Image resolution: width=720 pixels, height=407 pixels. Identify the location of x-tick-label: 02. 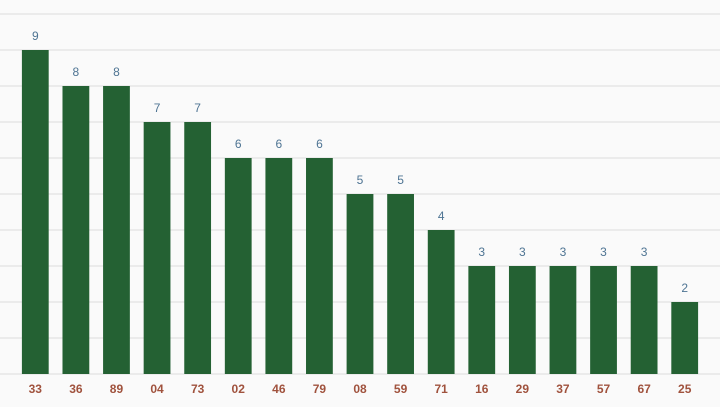
(239, 389).